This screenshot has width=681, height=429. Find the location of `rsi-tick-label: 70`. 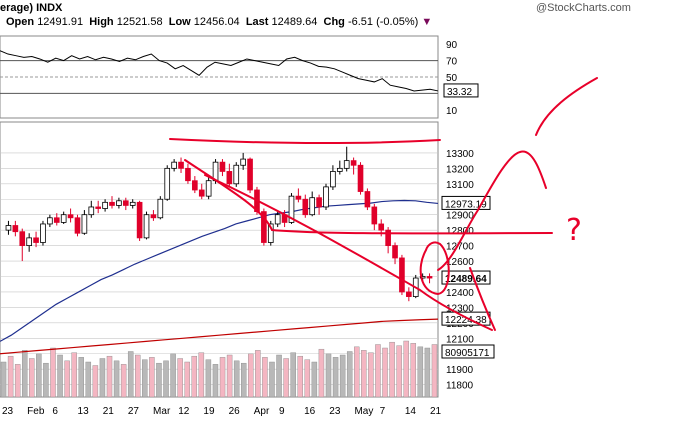

rsi-tick-label: 70 is located at coordinates (452, 62).